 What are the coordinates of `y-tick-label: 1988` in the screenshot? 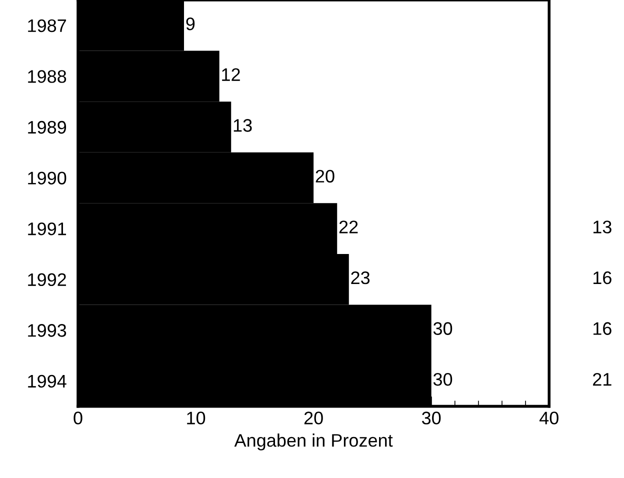 It's located at (47, 76).